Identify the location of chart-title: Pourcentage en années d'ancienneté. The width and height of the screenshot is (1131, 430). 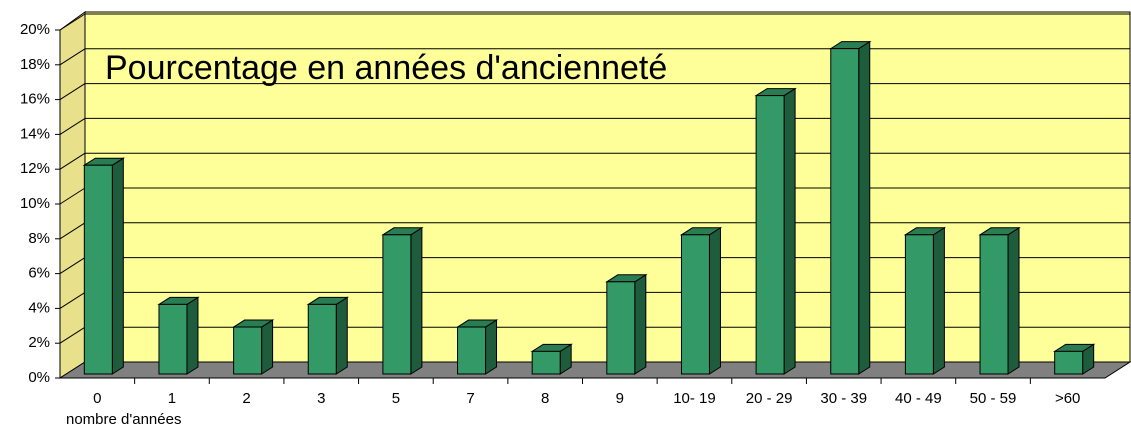
(386, 68).